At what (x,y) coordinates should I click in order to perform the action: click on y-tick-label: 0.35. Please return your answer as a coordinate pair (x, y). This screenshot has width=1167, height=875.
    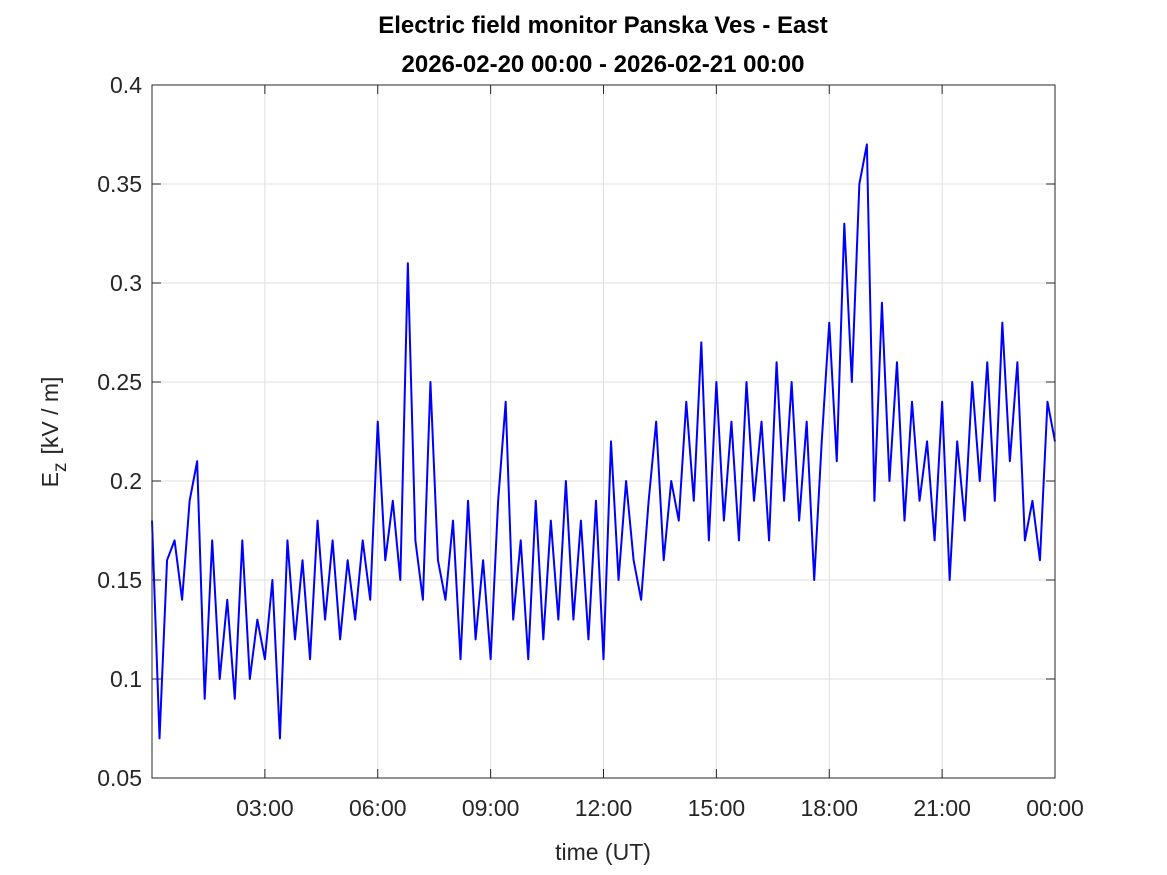
    Looking at the image, I should click on (119, 184).